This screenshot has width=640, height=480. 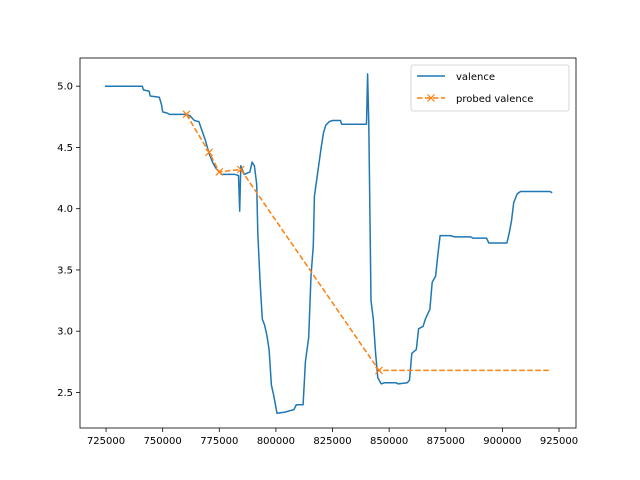 What do you see at coordinates (446, 441) in the screenshot?
I see `x-tick-label: 875000` at bounding box center [446, 441].